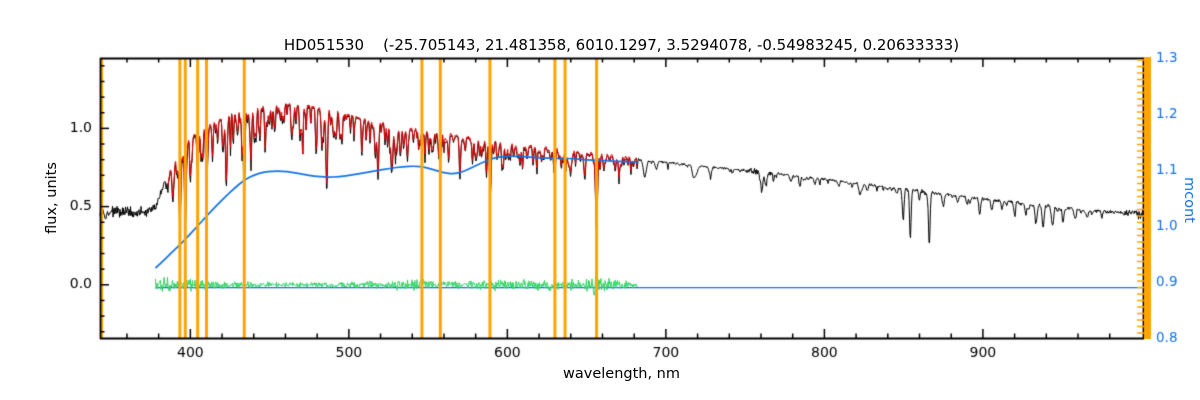 The image size is (1200, 400). Describe the element at coordinates (621, 374) in the screenshot. I see `x-axis-label: wavelength, nm` at that location.